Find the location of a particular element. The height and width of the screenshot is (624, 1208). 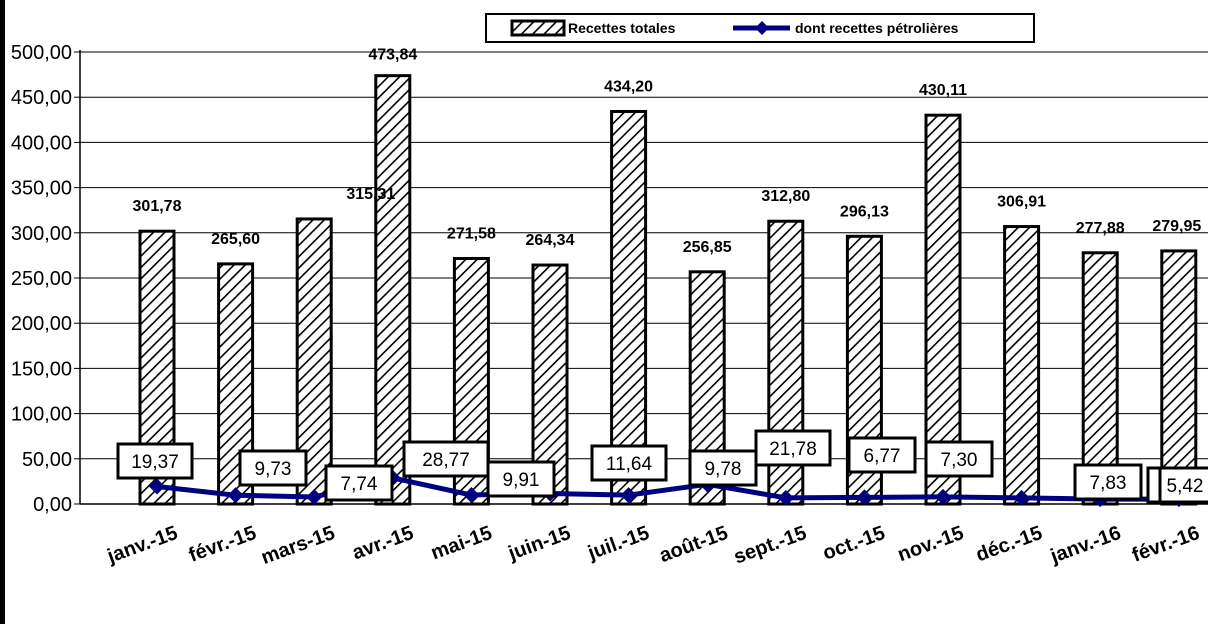

line-value-text: 11,64 is located at coordinates (629, 464).